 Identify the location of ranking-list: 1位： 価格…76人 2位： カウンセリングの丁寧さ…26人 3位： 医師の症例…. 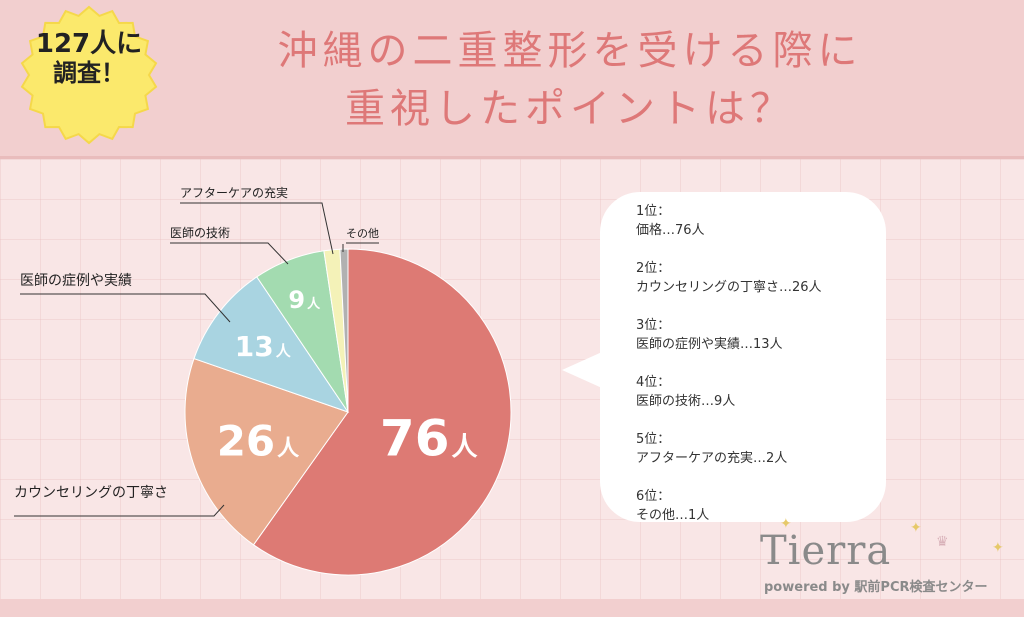
(756, 373).